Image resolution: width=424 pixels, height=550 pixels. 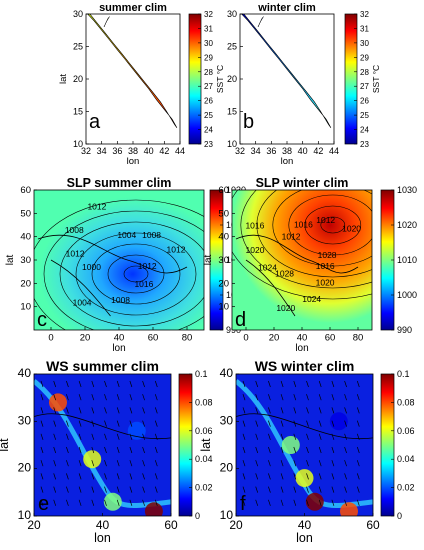 What do you see at coordinates (78, 14) in the screenshot?
I see `y-tick-label: 30` at bounding box center [78, 14].